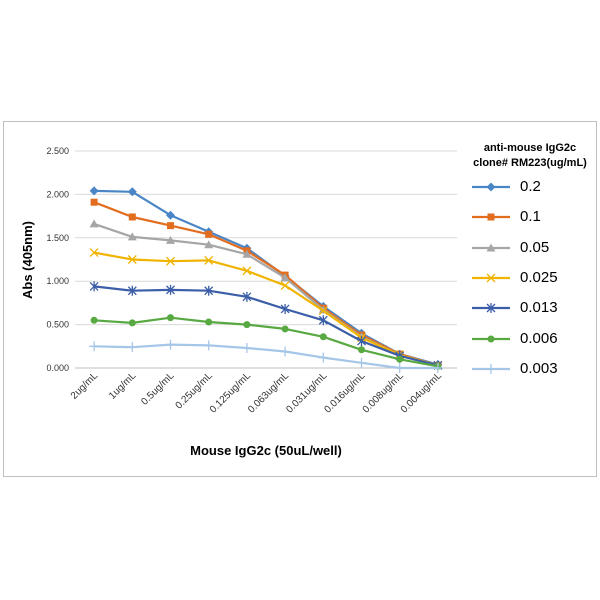  Describe the element at coordinates (539, 338) in the screenshot. I see `legend-label: 0.006` at that location.